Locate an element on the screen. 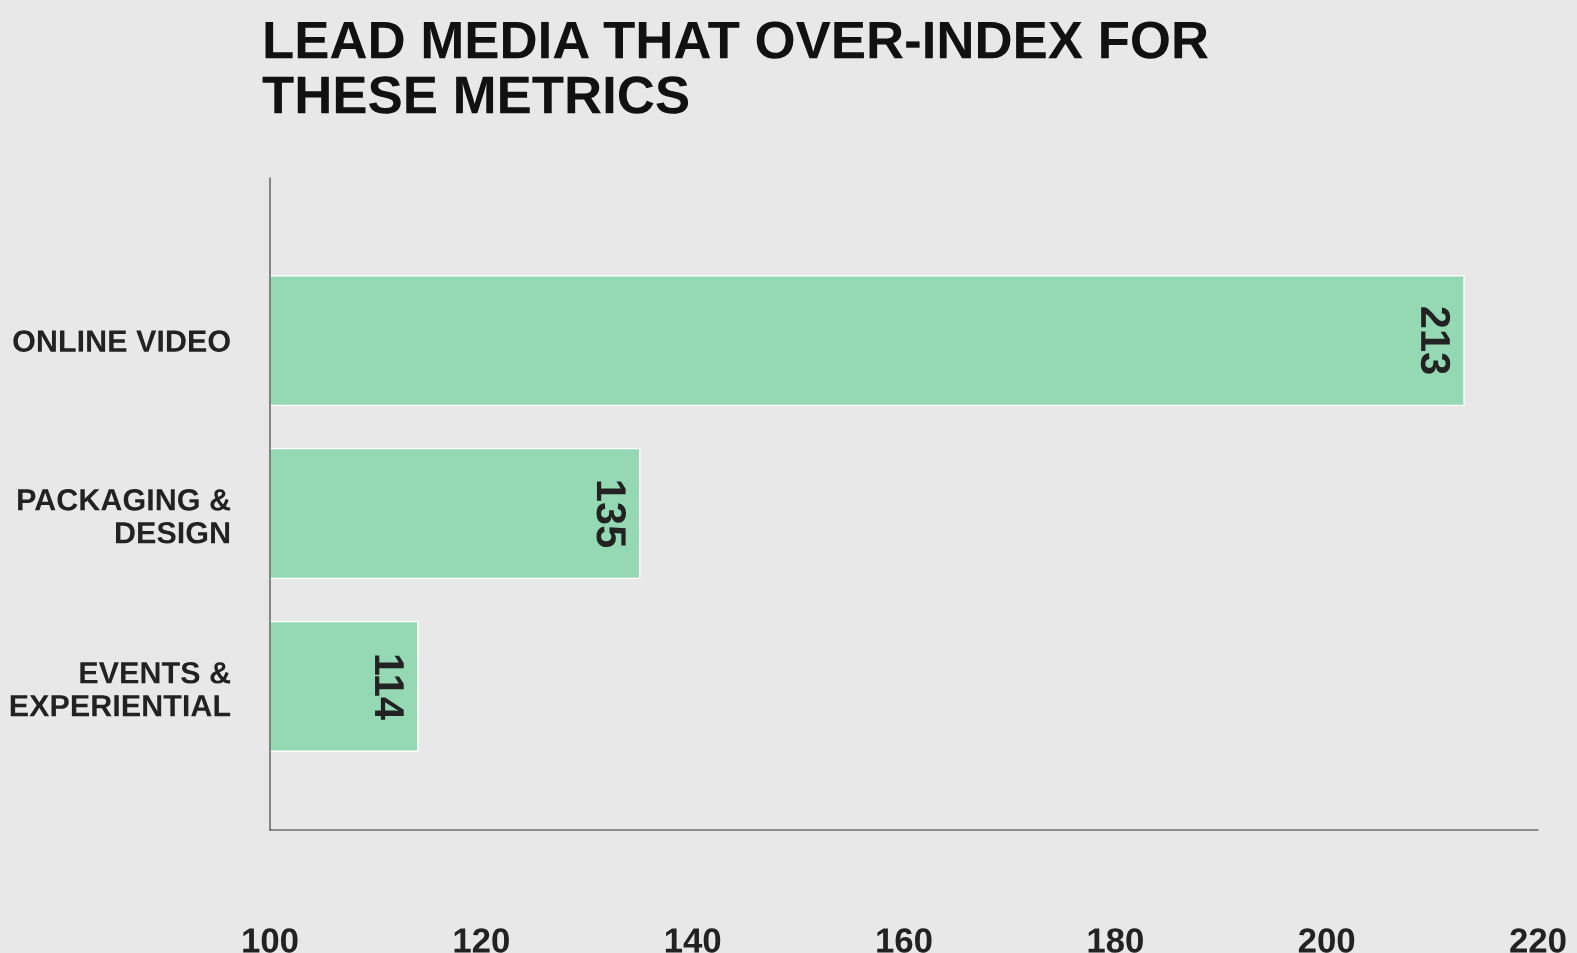 Image resolution: width=1577 pixels, height=953 pixels. x-tick-label: 200 is located at coordinates (1326, 940).